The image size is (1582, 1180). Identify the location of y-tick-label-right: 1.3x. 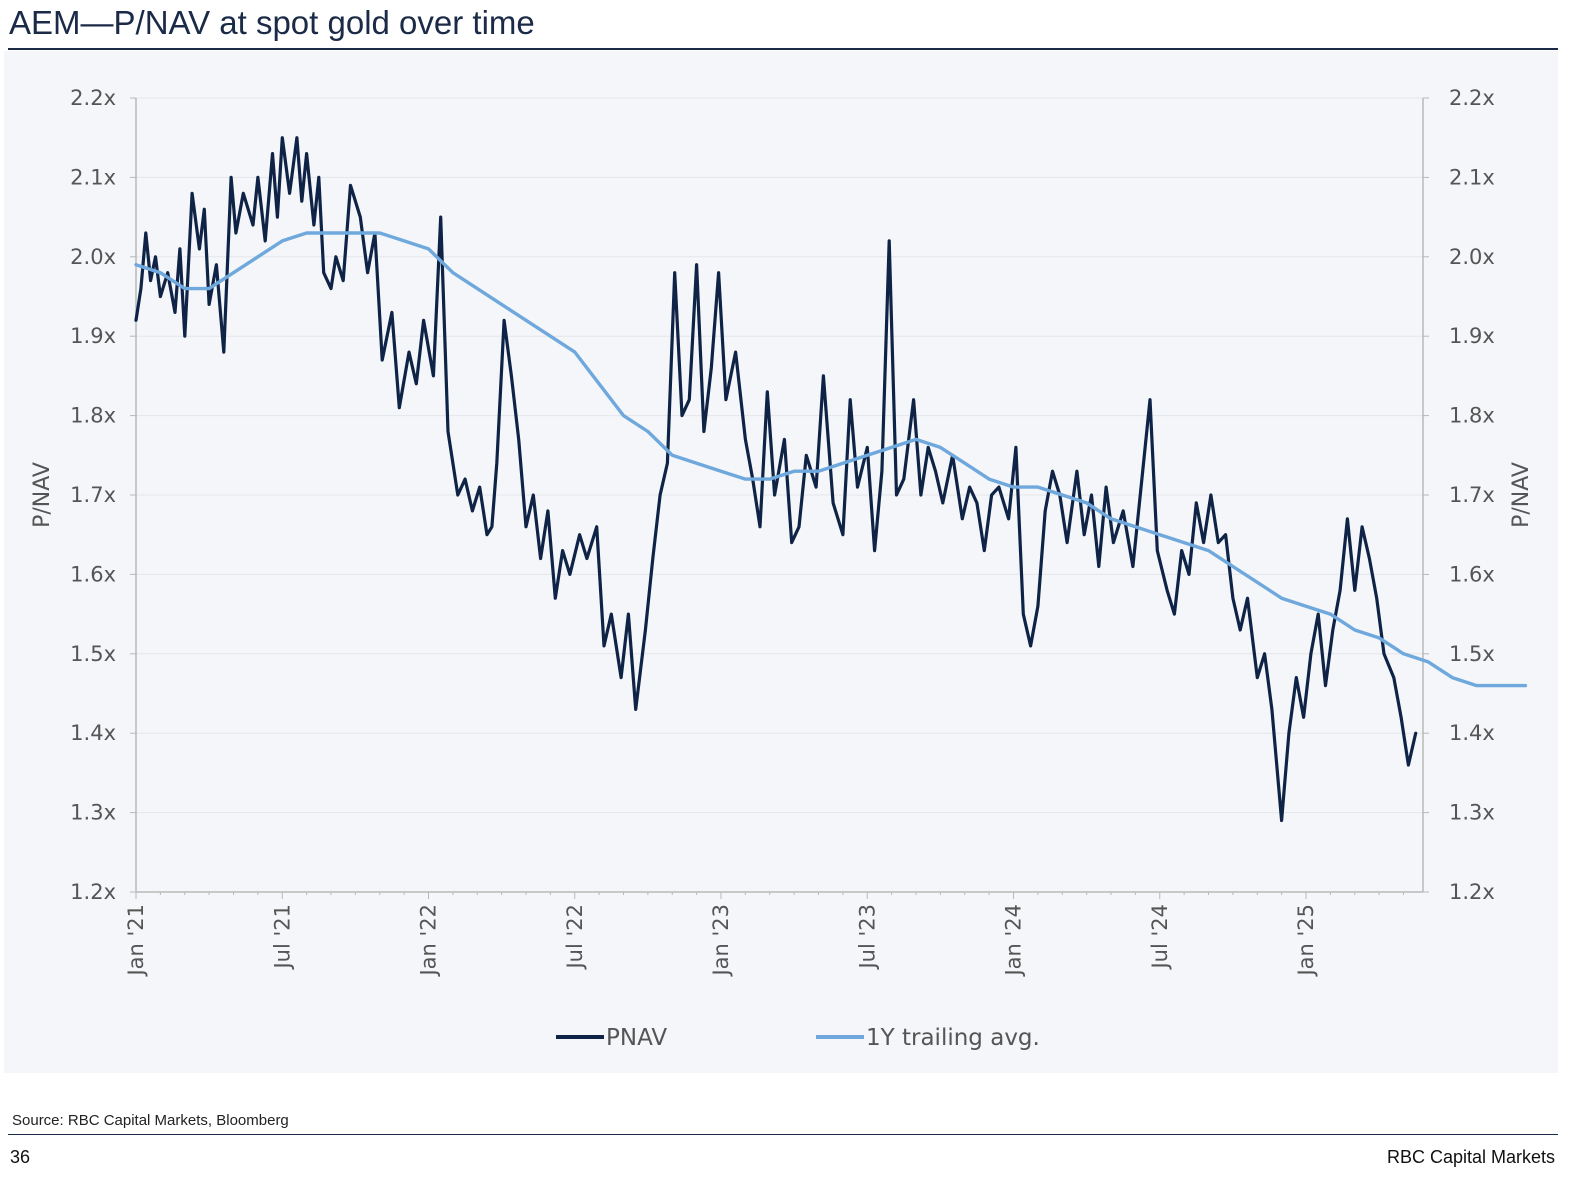
(1472, 813).